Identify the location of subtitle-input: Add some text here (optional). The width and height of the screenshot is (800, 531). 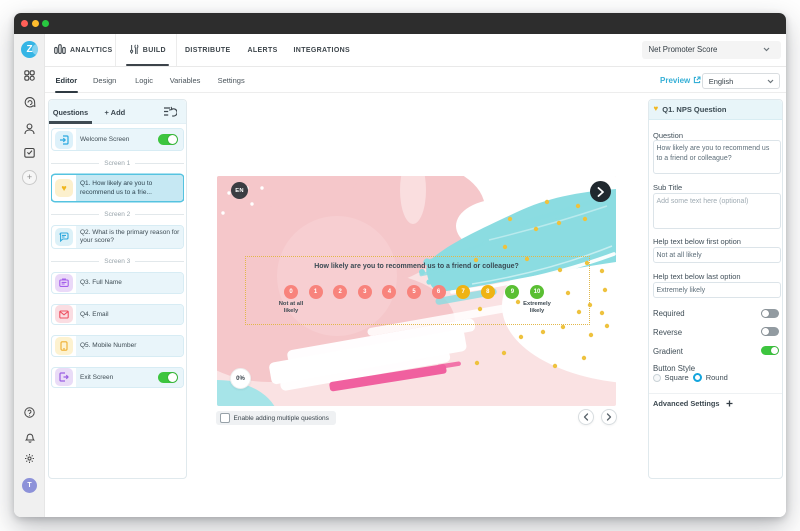
(716, 211).